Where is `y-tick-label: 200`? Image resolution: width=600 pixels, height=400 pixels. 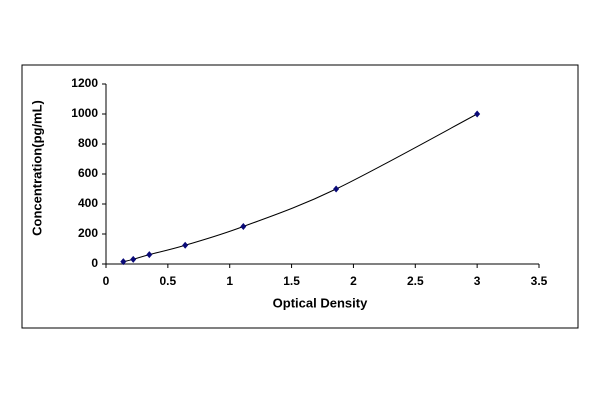
y-tick-label: 200 is located at coordinates (88, 233).